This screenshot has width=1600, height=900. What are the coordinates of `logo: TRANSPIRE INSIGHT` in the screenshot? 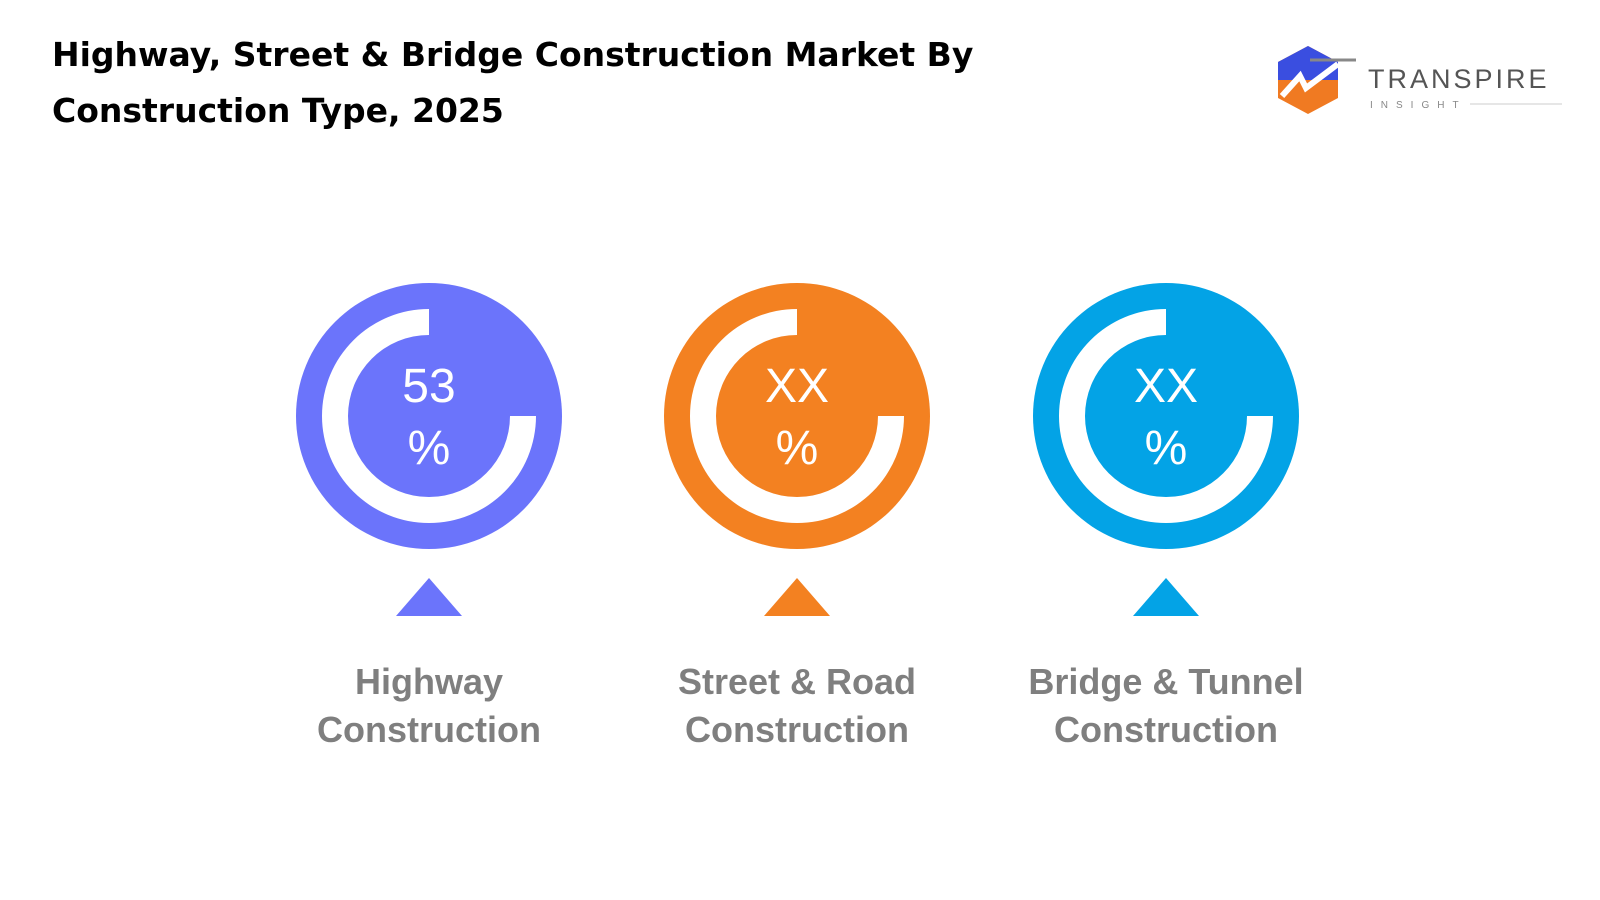 It's located at (1420, 80).